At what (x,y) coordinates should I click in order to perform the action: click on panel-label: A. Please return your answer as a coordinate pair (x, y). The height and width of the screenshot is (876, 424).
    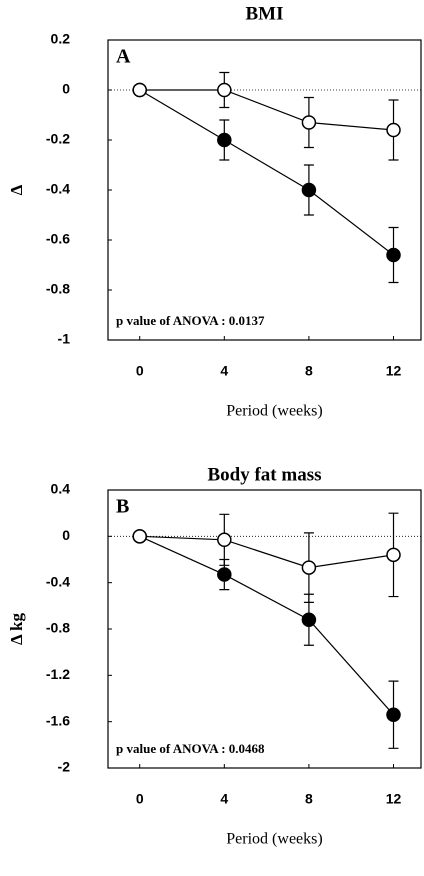
    Looking at the image, I should click on (123, 57).